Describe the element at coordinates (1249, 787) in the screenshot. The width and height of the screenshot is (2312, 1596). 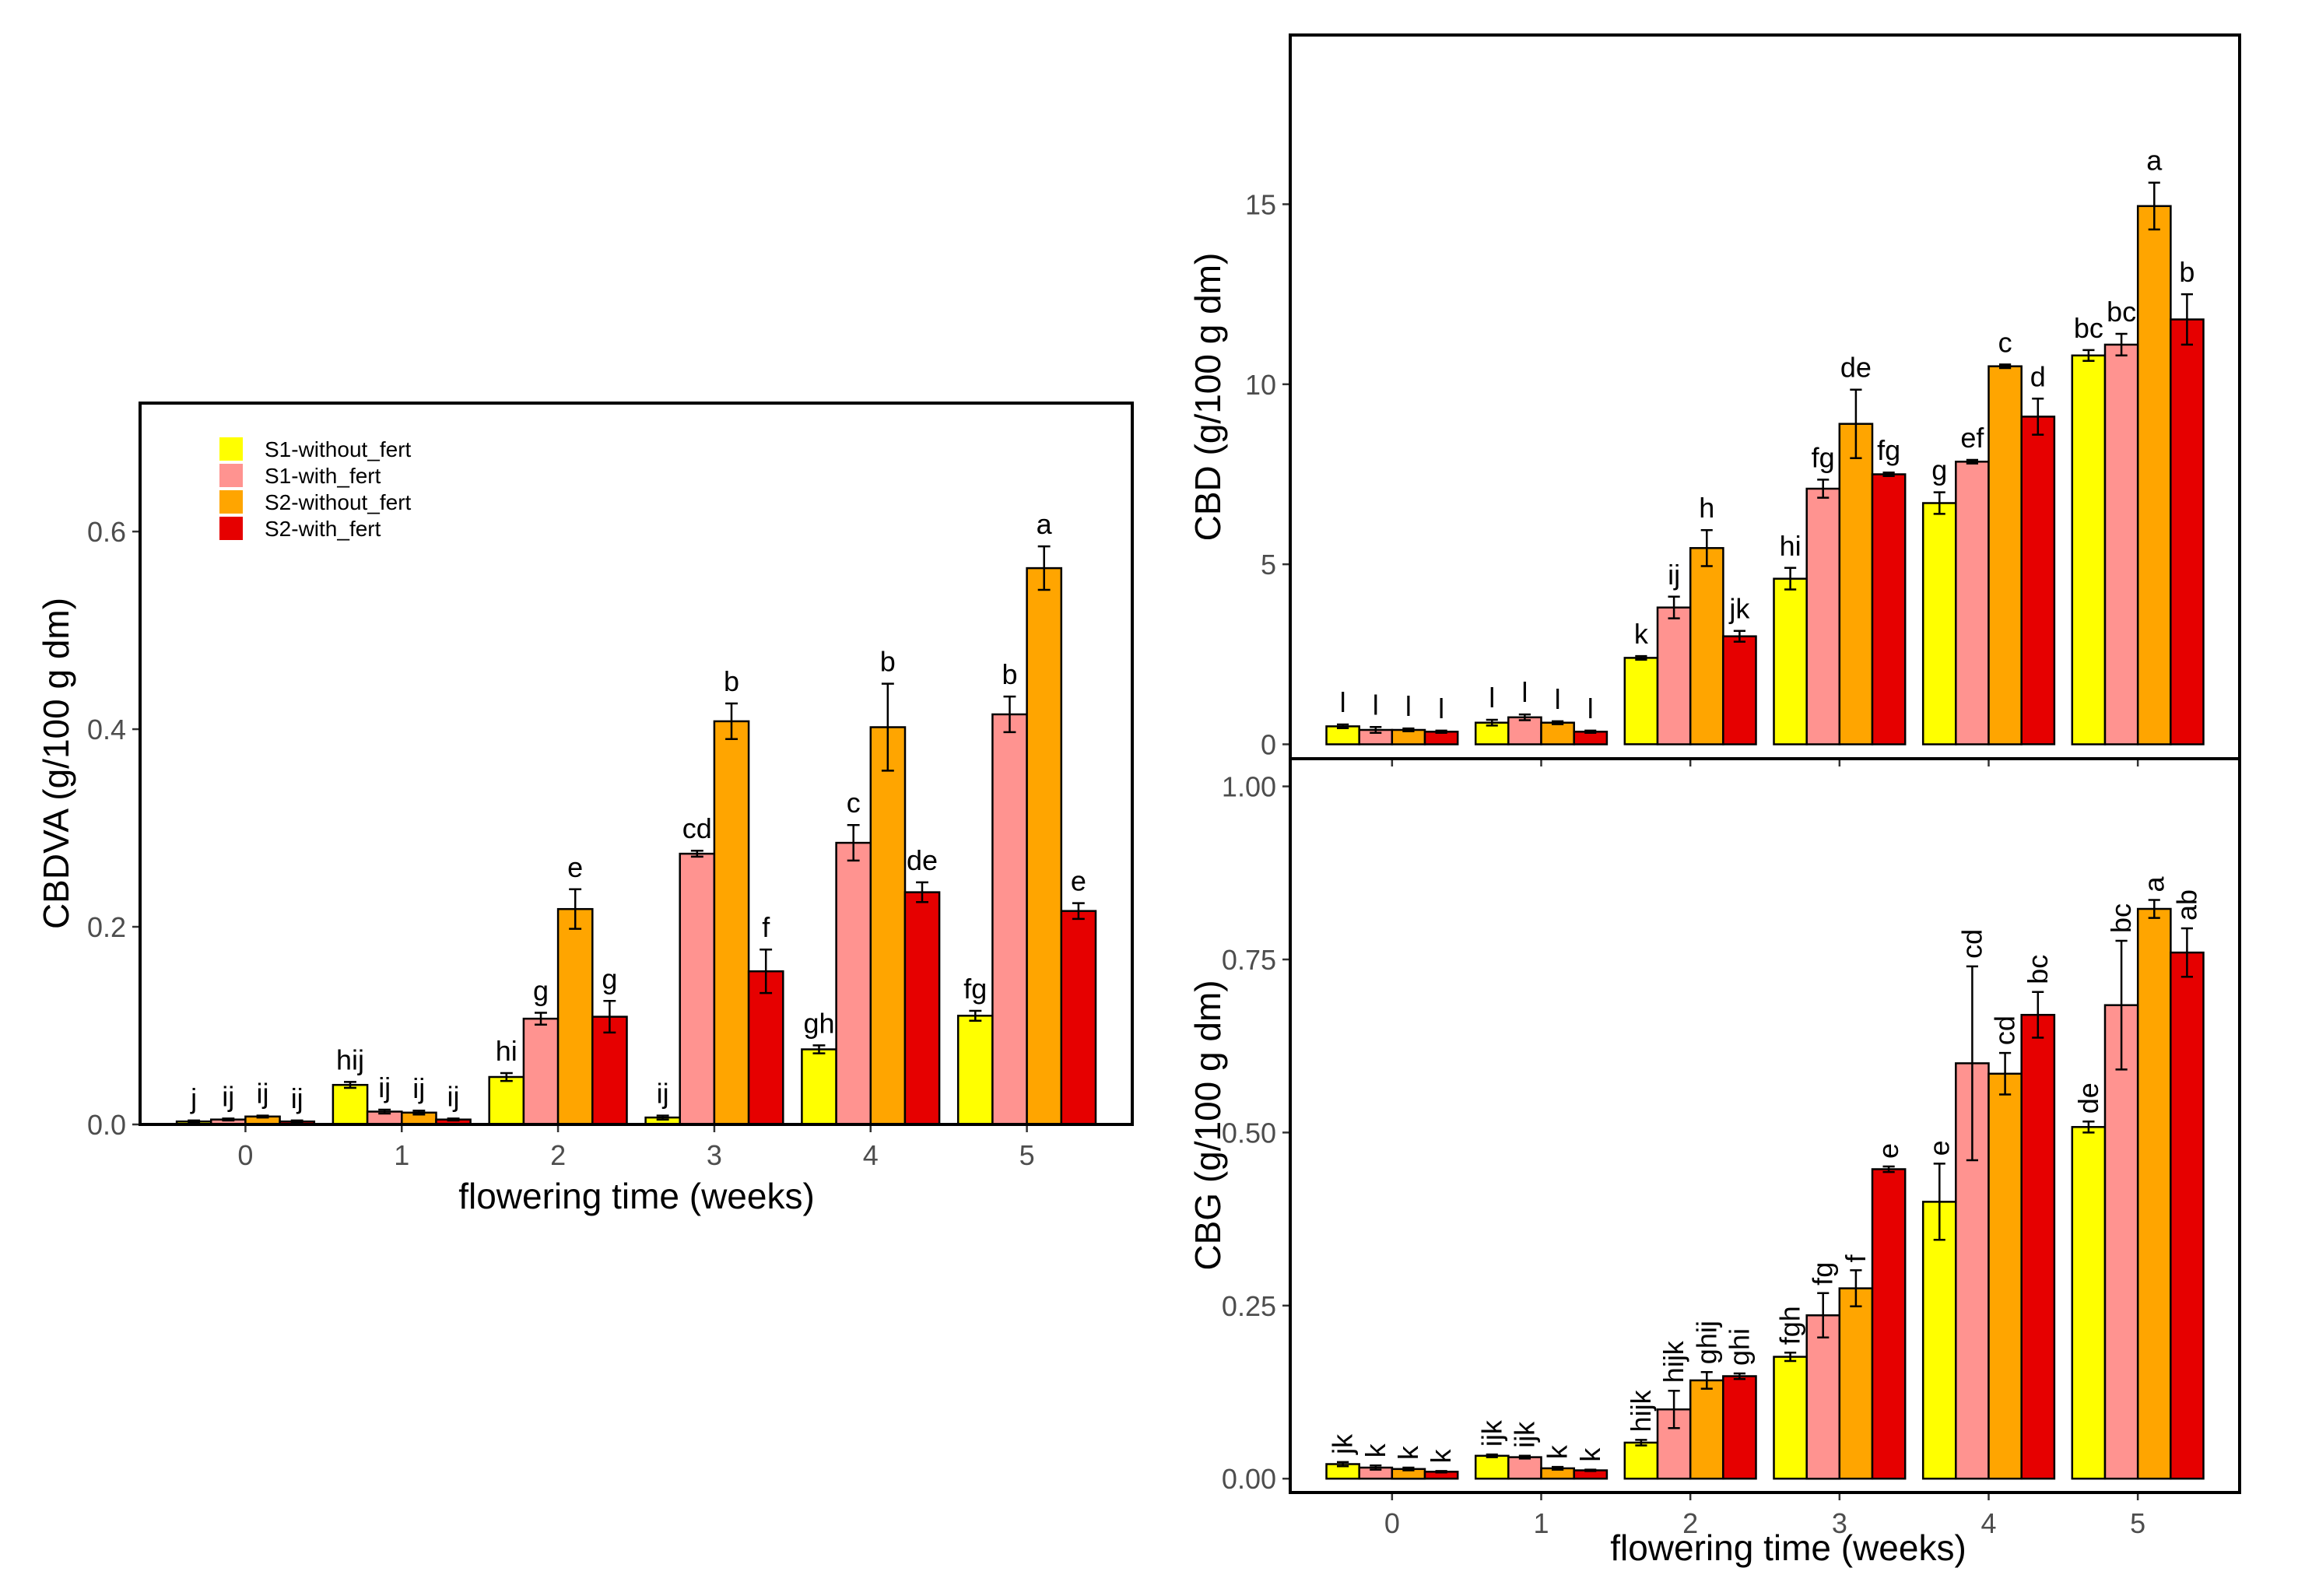
I see `cbg-y-tick-label: 1.00` at that location.